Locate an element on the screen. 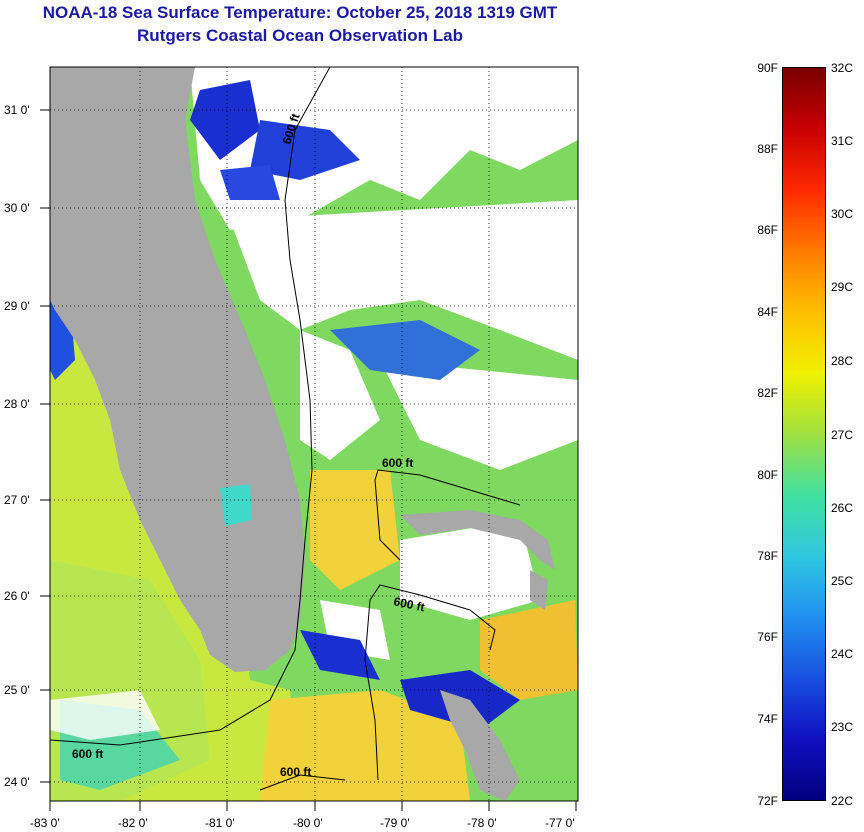 The width and height of the screenshot is (864, 832). warm-water-south is located at coordinates (365, 745).